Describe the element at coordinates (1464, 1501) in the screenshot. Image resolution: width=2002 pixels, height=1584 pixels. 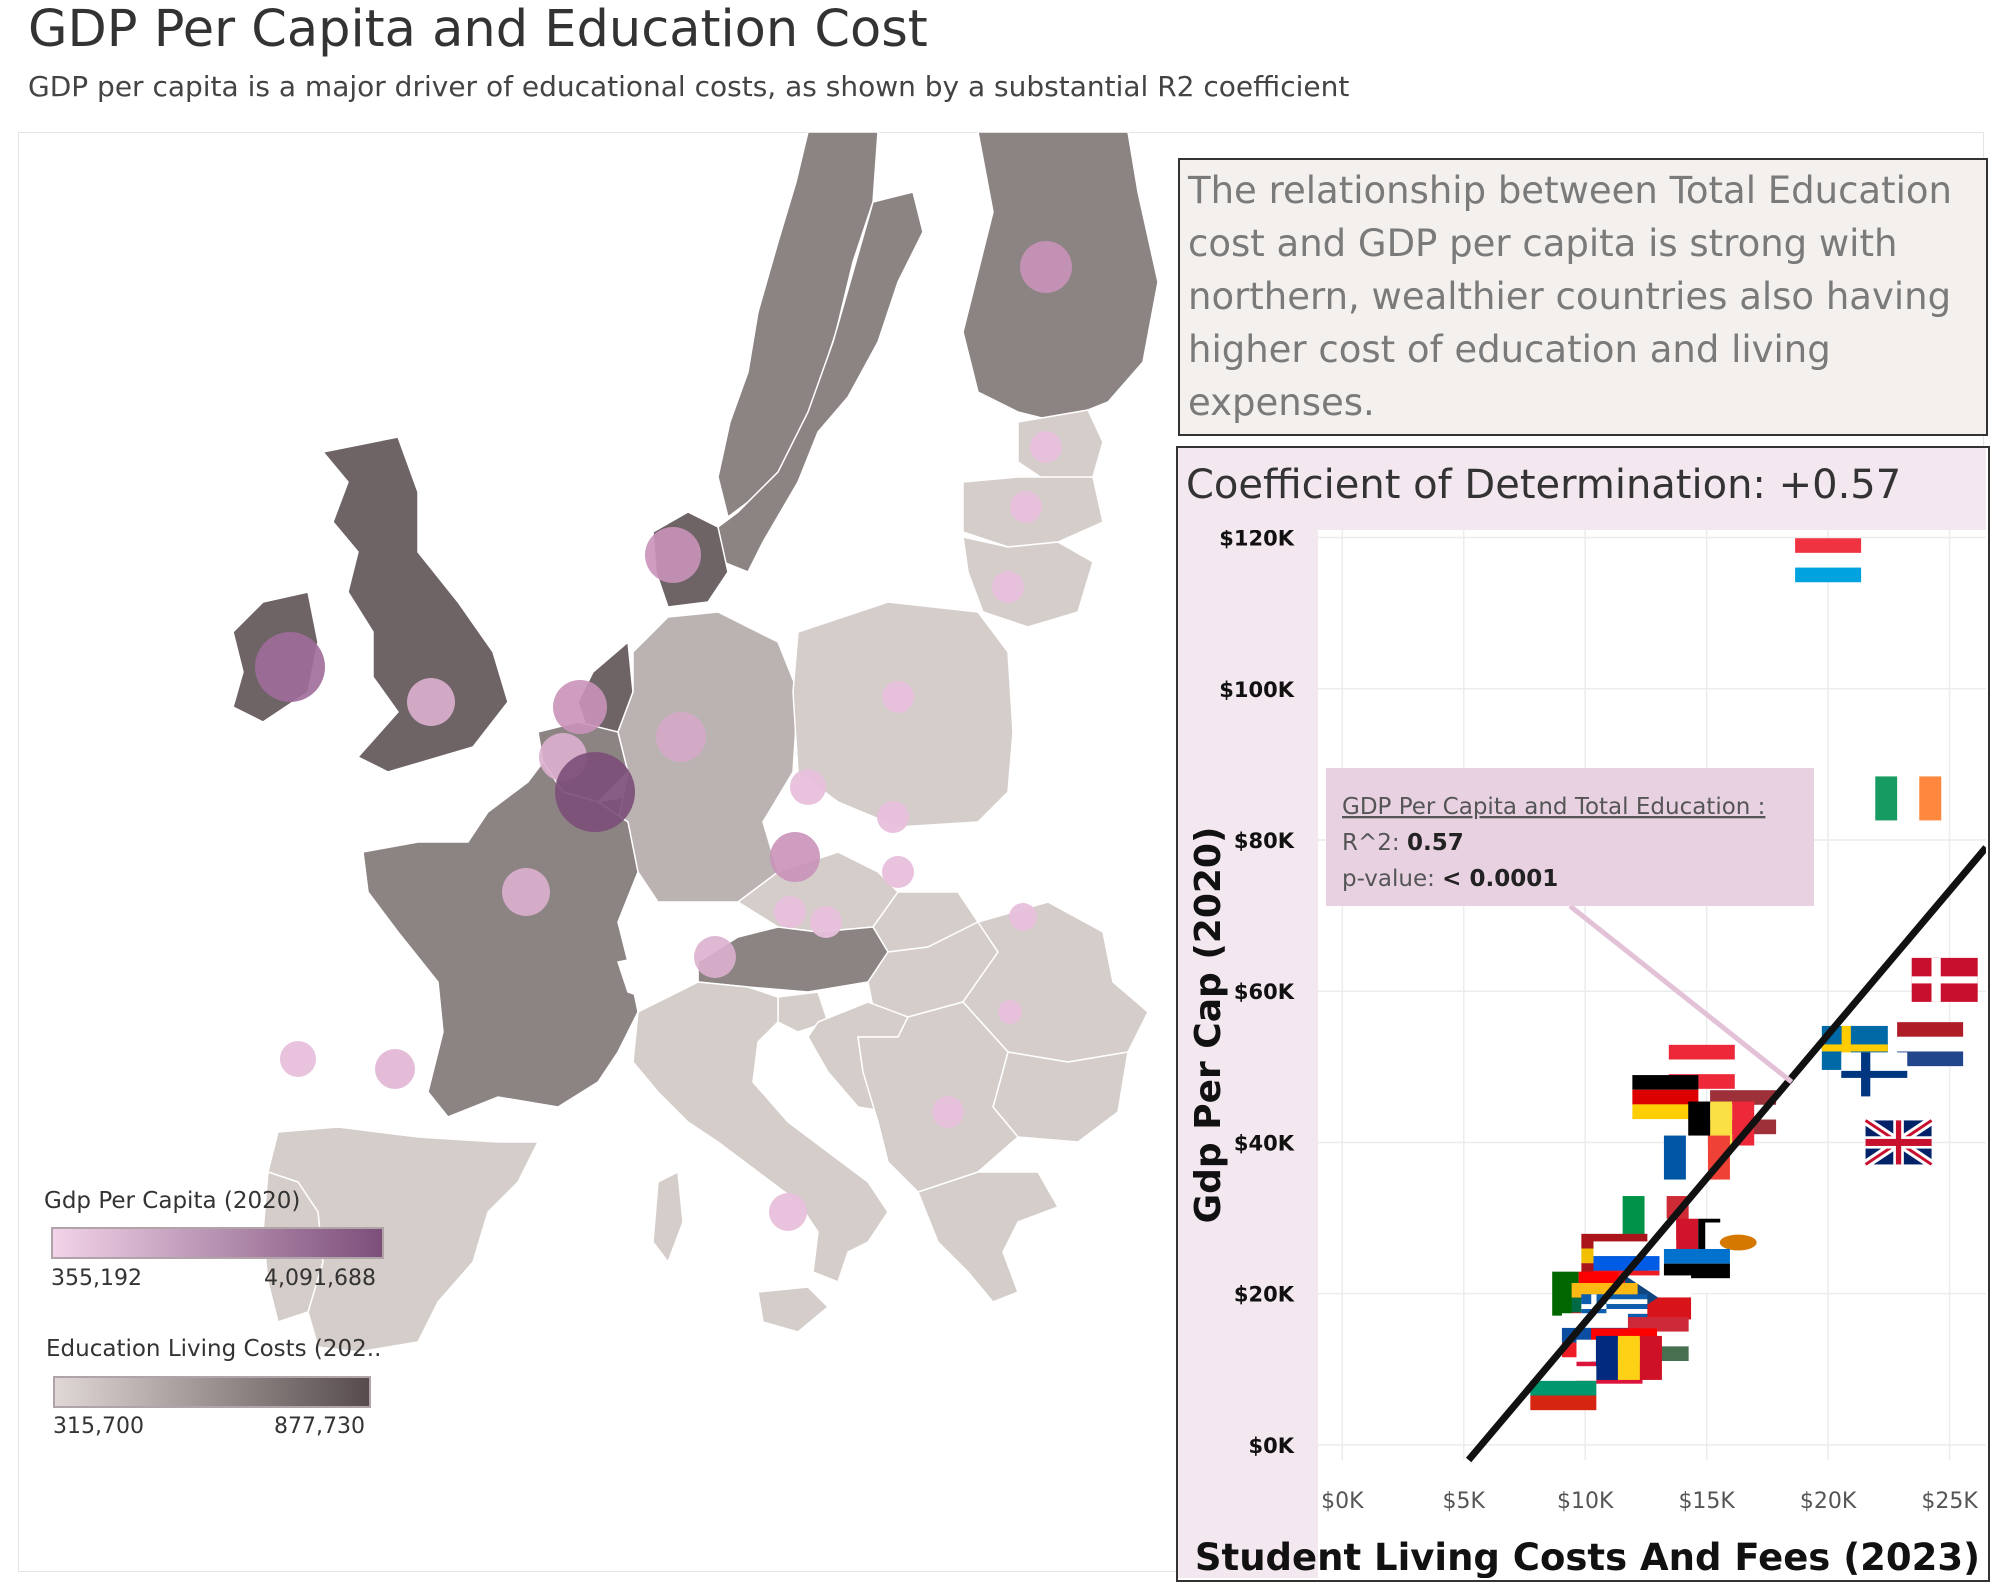
I see `x-tick-label: $5K` at that location.